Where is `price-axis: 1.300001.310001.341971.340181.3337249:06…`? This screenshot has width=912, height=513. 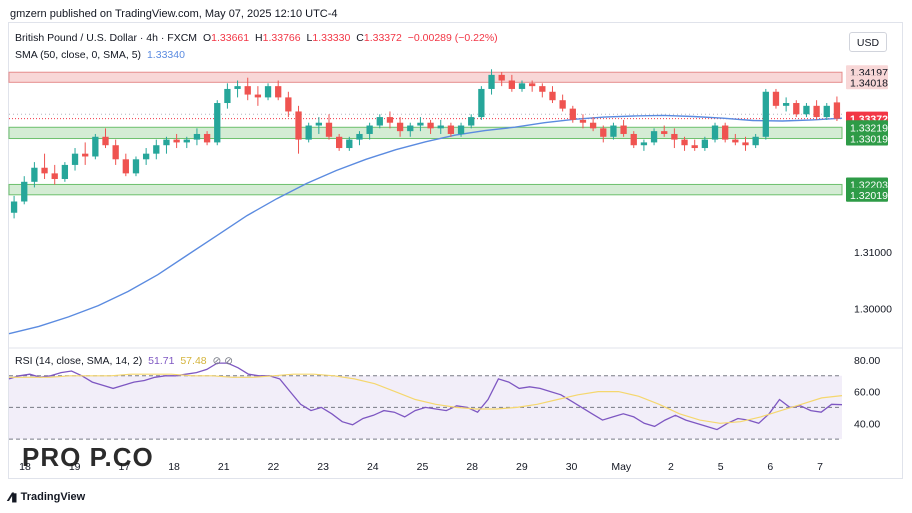
price-axis: 1.300001.310001.341971.340181.3337249:06… is located at coordinates (869, 190).